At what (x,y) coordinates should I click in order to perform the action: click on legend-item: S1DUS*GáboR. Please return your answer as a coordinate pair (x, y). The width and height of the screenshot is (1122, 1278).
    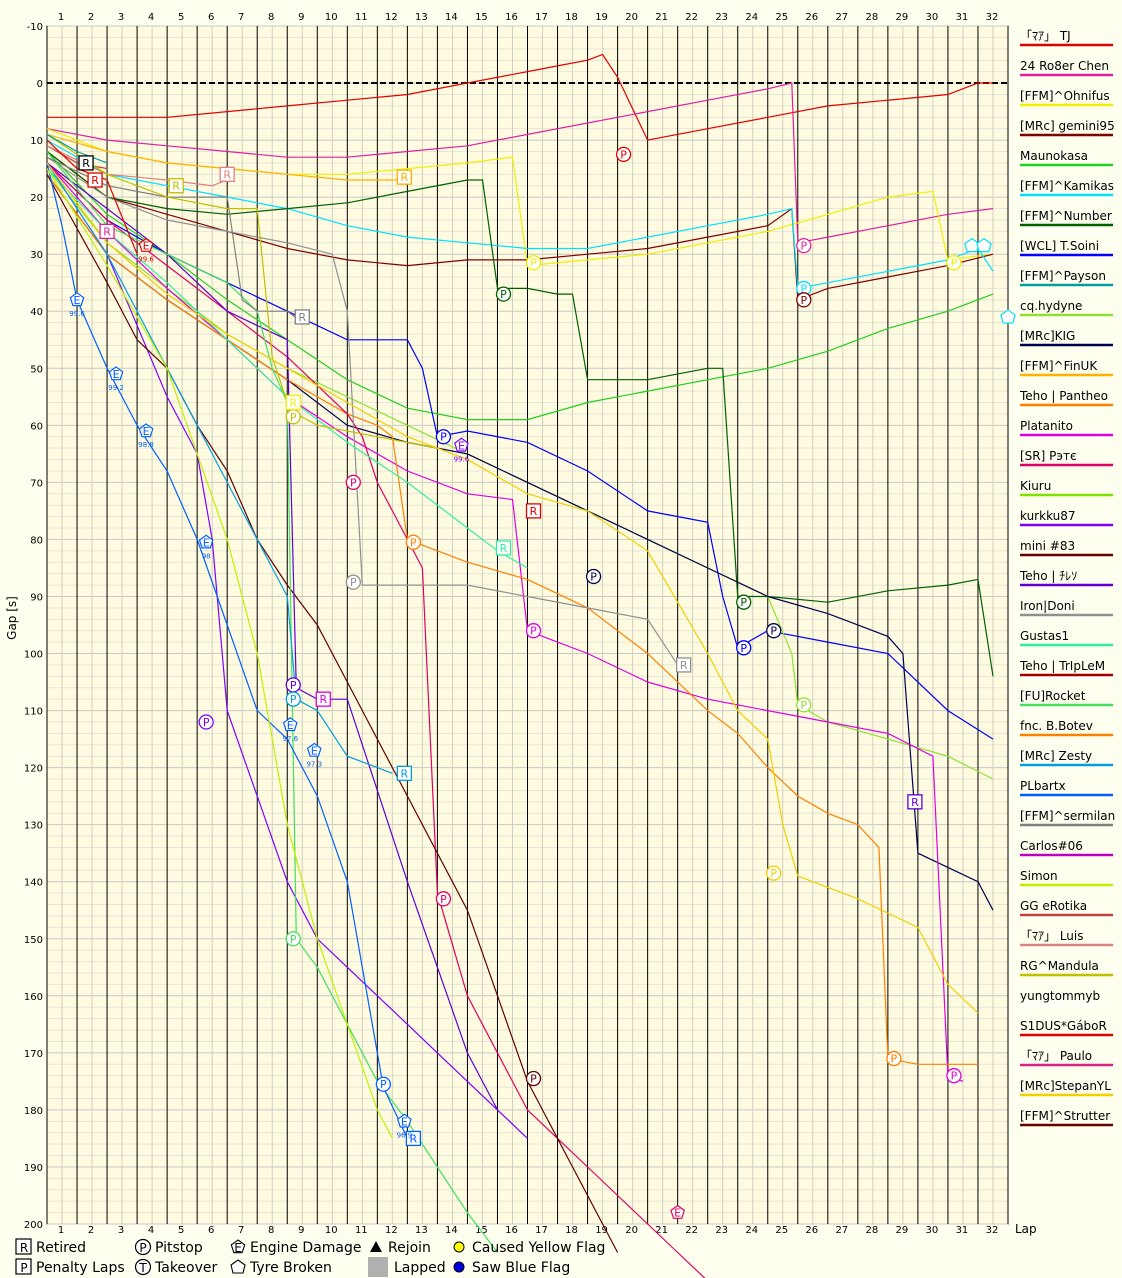
    Looking at the image, I should click on (1066, 1028).